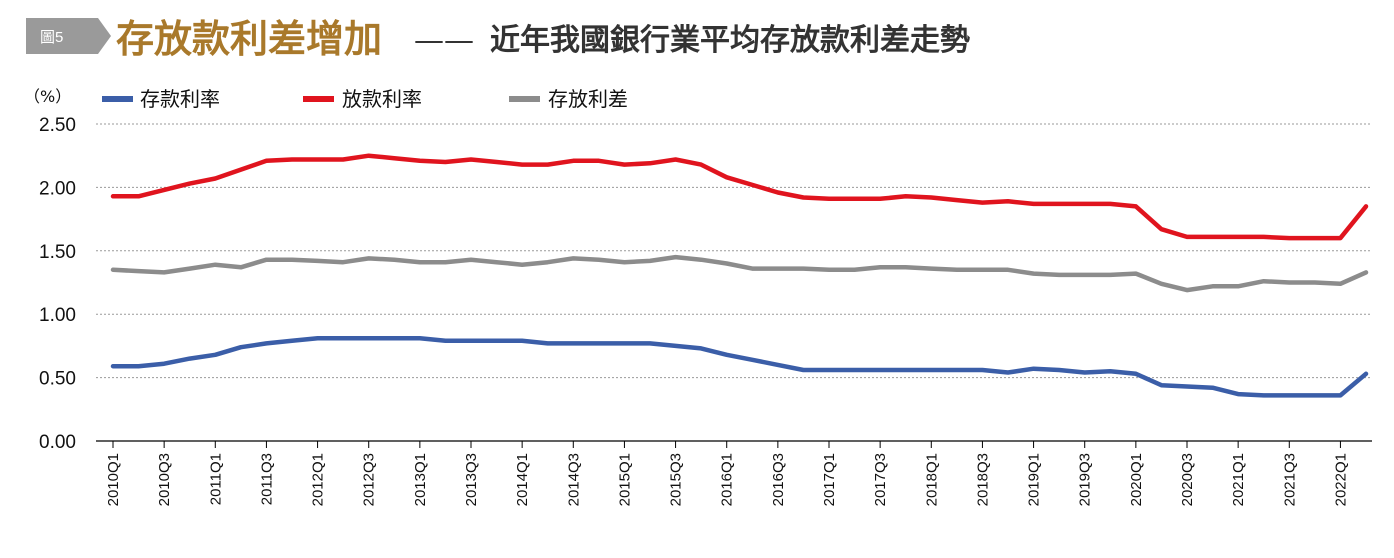 The width and height of the screenshot is (1394, 558). What do you see at coordinates (57, 252) in the screenshot?
I see `y-tick-label: 1.50` at bounding box center [57, 252].